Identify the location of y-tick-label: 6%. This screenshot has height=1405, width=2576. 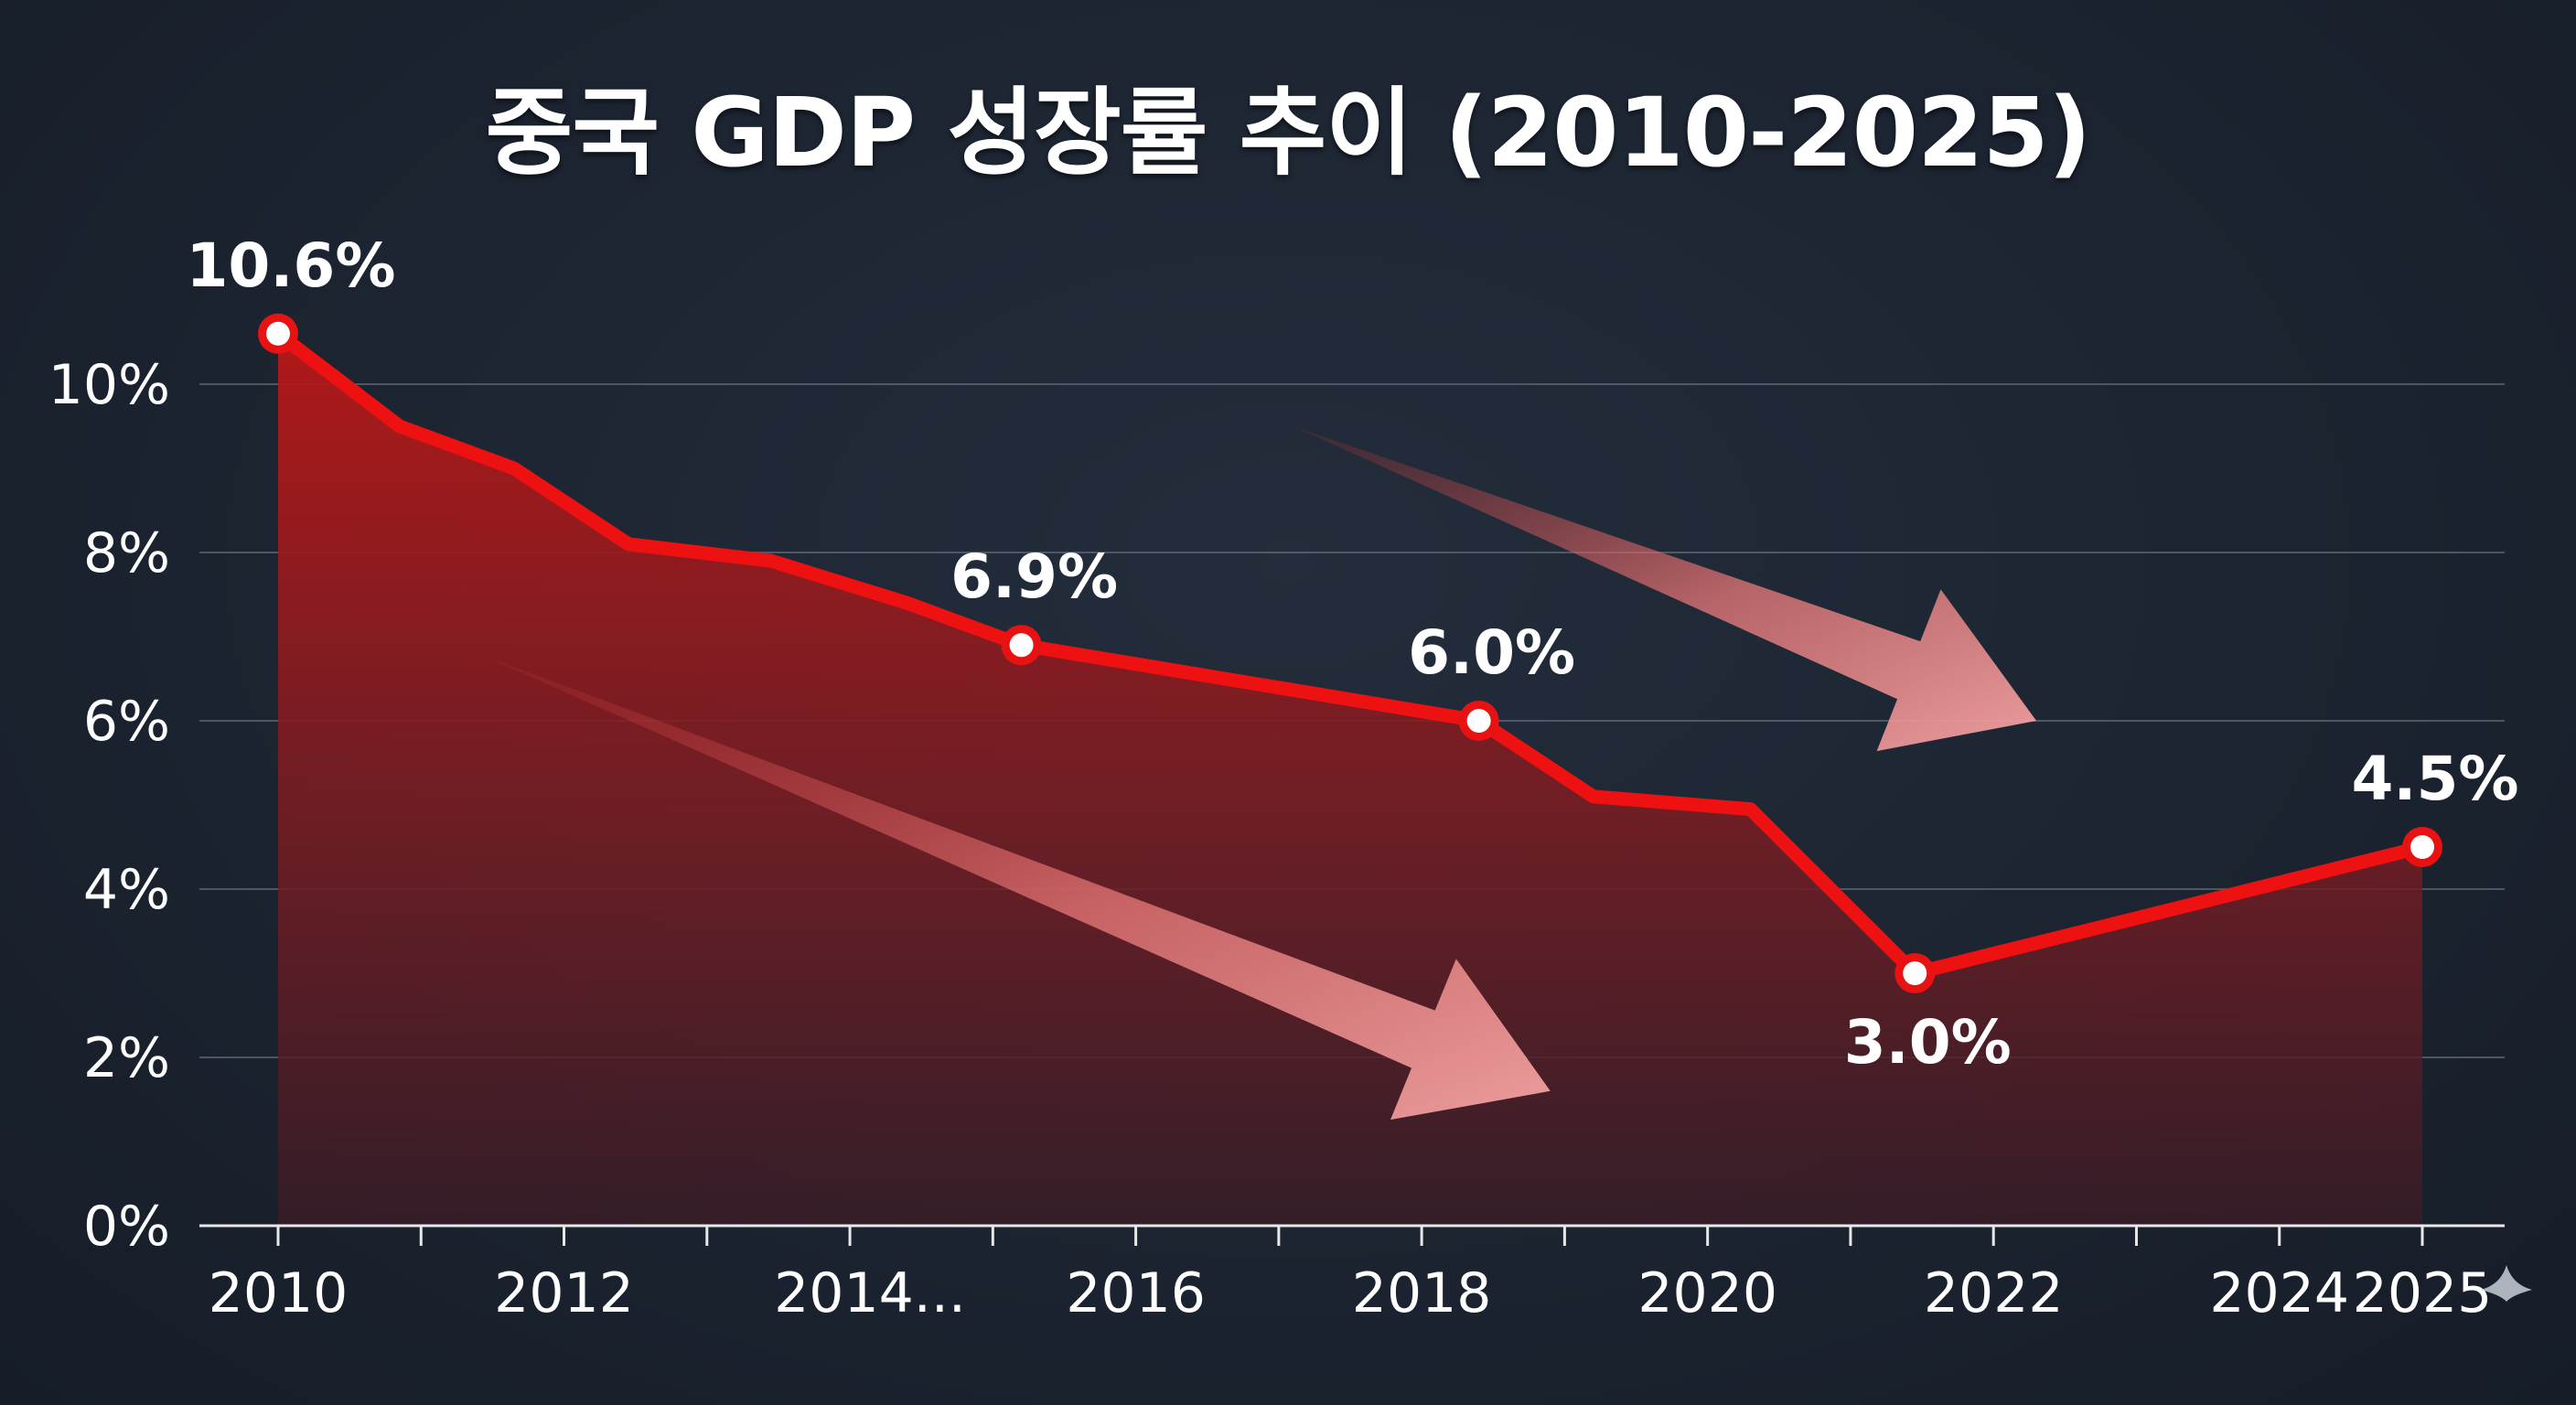
(127, 722).